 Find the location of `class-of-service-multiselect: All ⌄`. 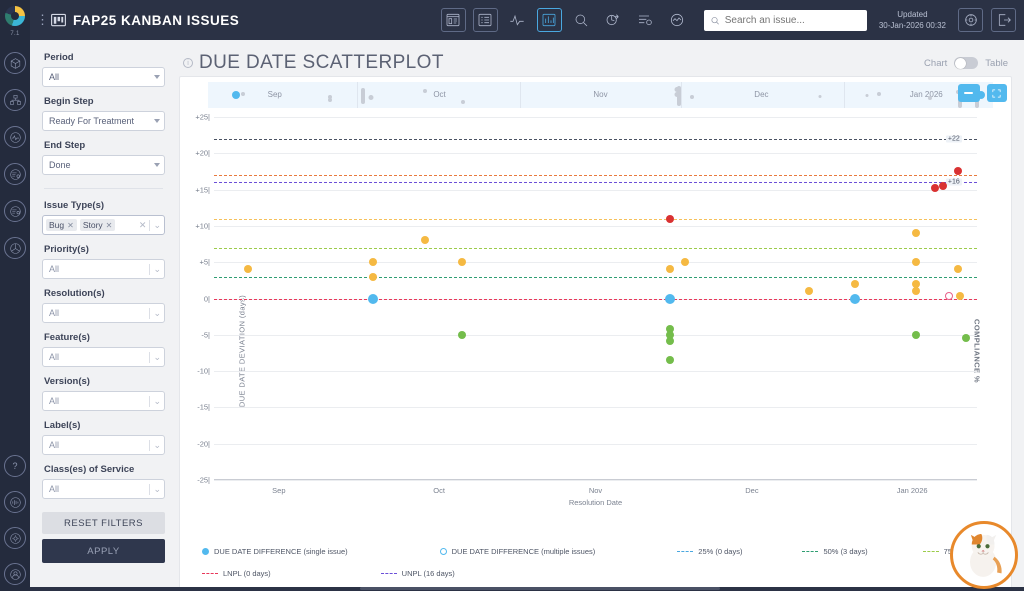

class-of-service-multiselect: All ⌄ is located at coordinates (103, 489).